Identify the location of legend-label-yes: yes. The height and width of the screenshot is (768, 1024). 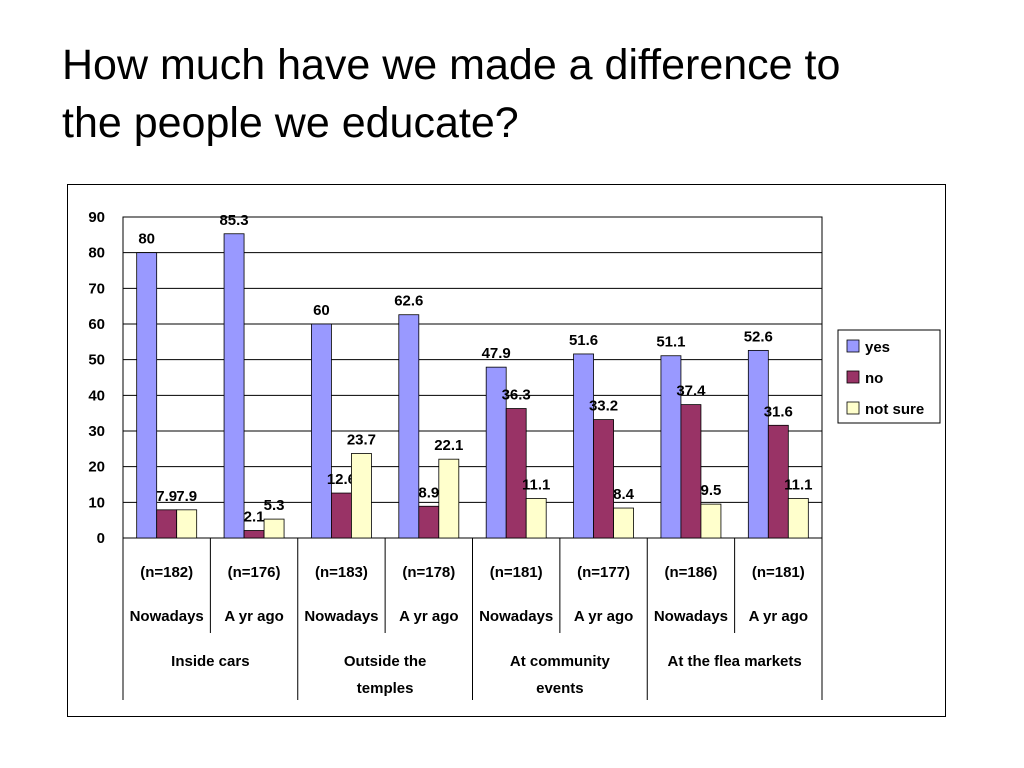
(877, 347).